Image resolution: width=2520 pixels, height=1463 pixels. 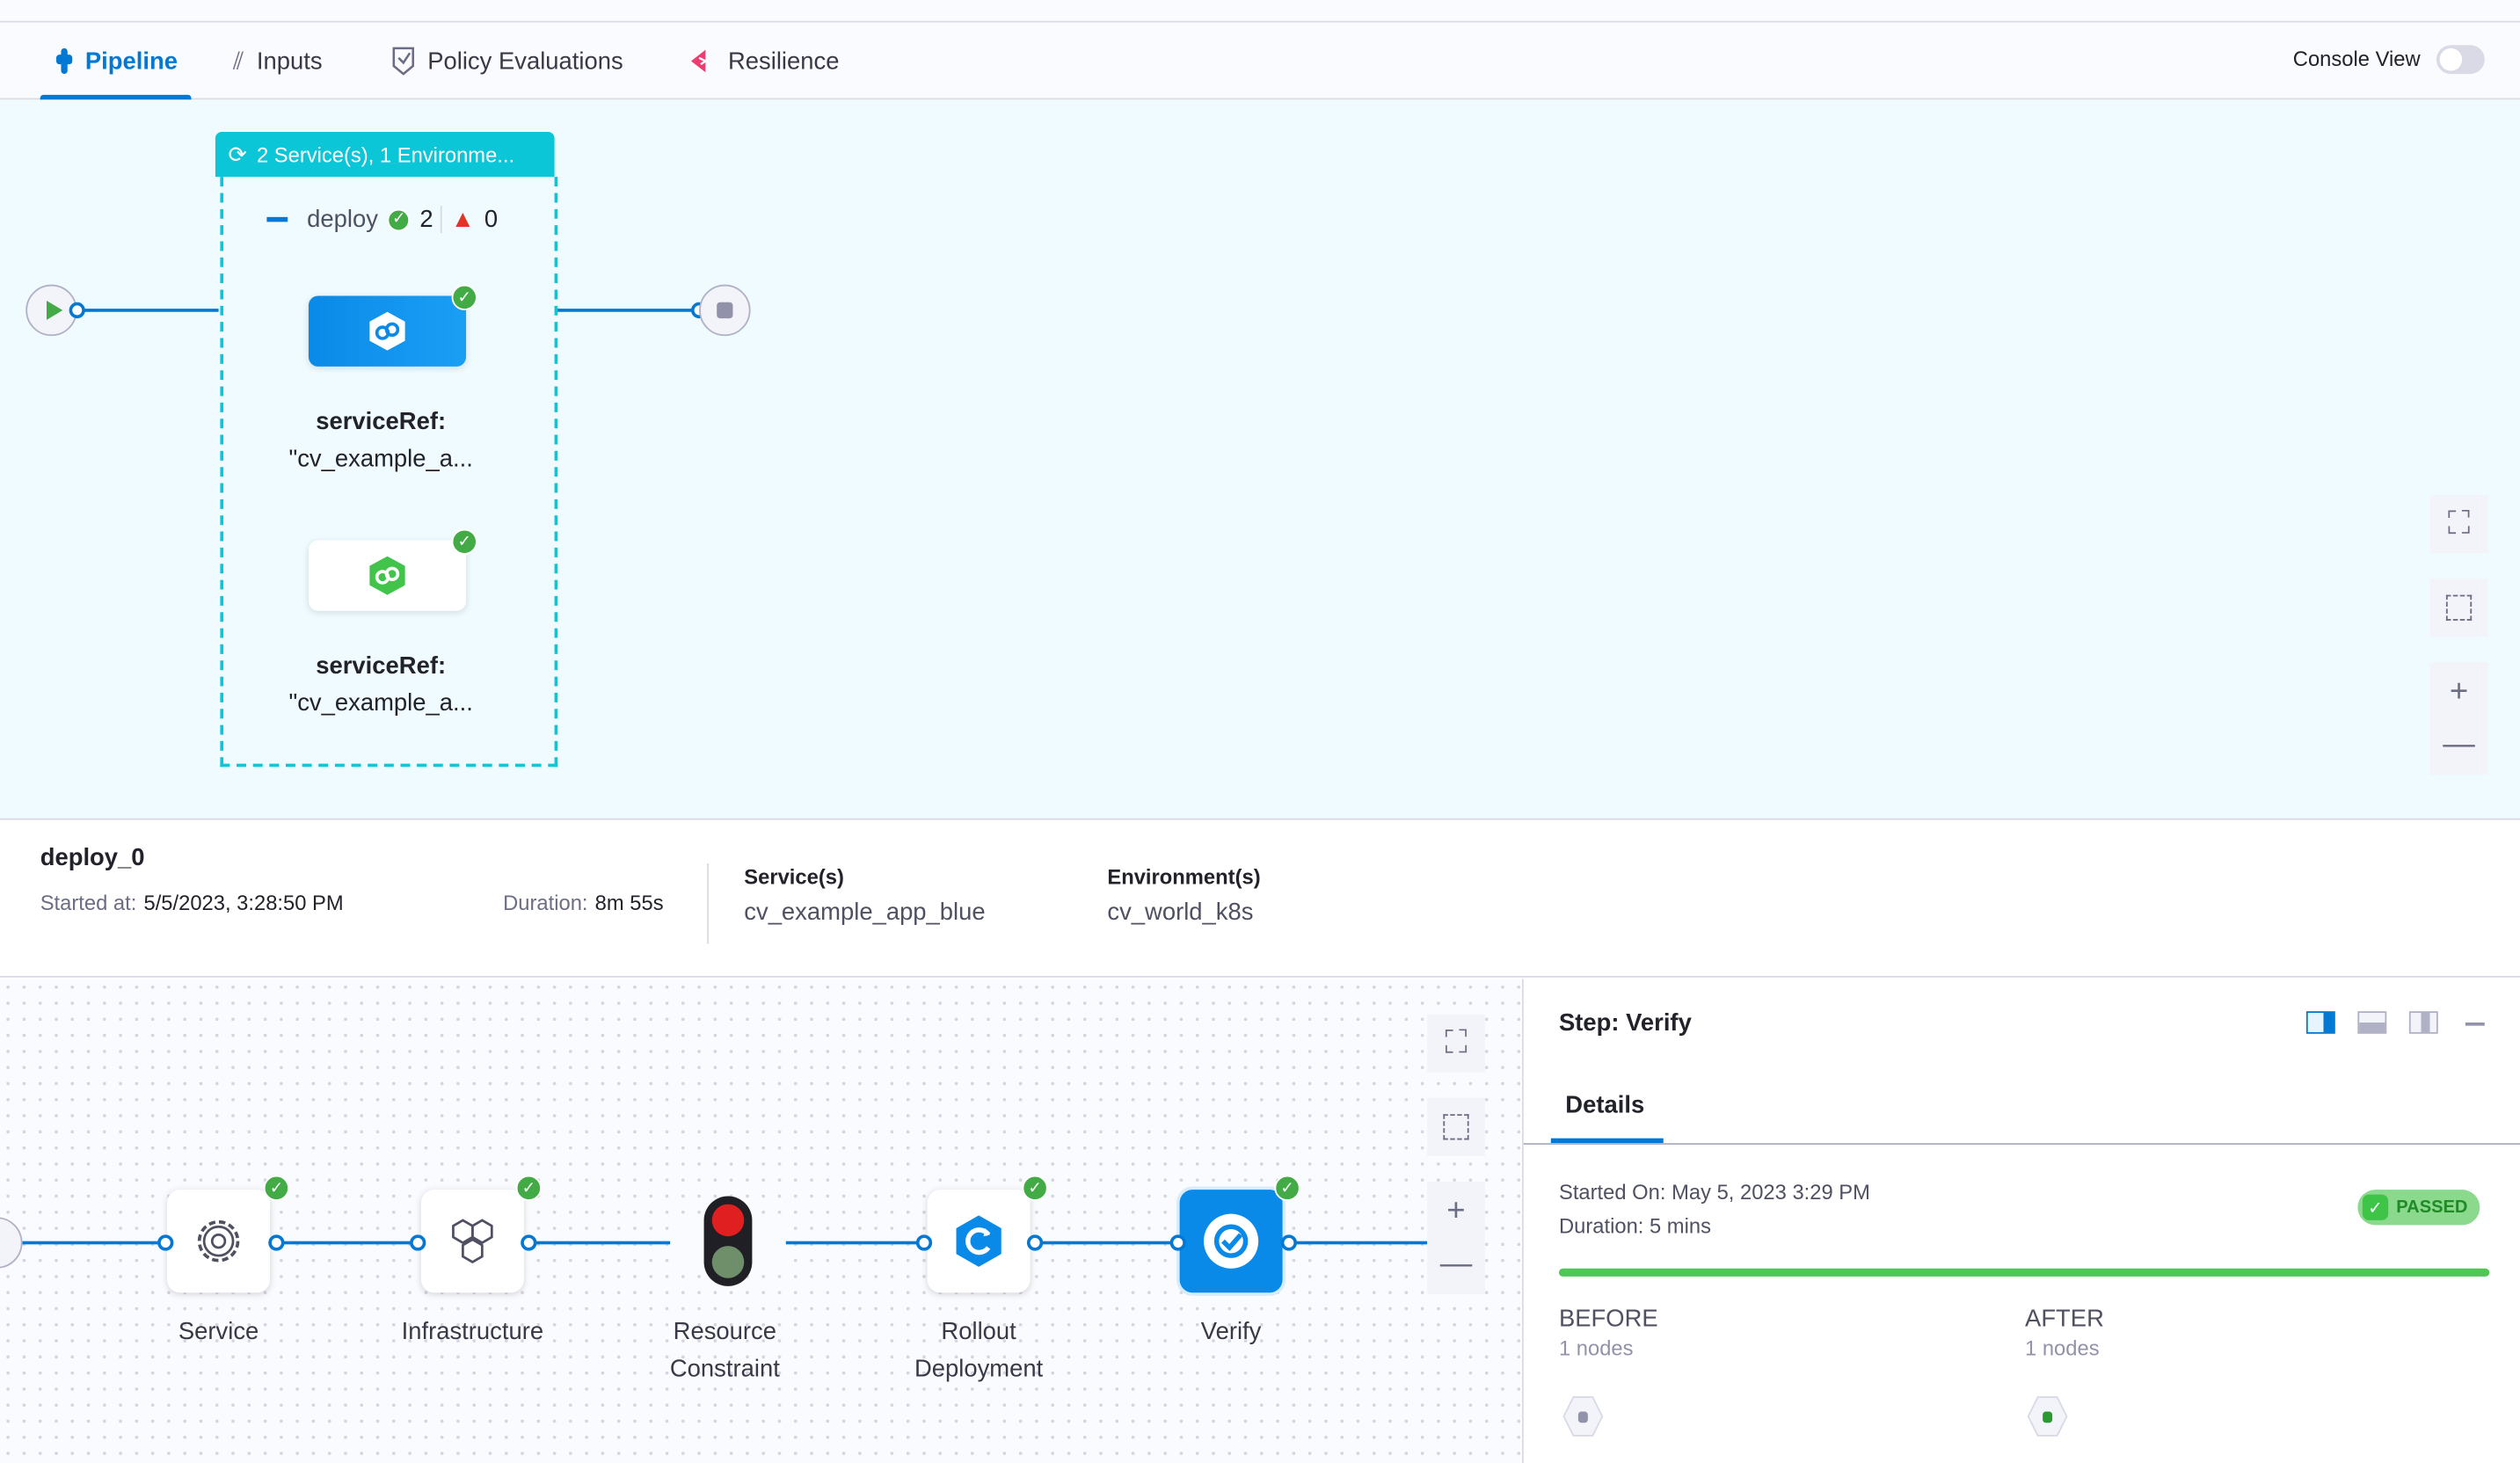 What do you see at coordinates (1608, 1319) in the screenshot?
I see `before-label: BEFORE` at bounding box center [1608, 1319].